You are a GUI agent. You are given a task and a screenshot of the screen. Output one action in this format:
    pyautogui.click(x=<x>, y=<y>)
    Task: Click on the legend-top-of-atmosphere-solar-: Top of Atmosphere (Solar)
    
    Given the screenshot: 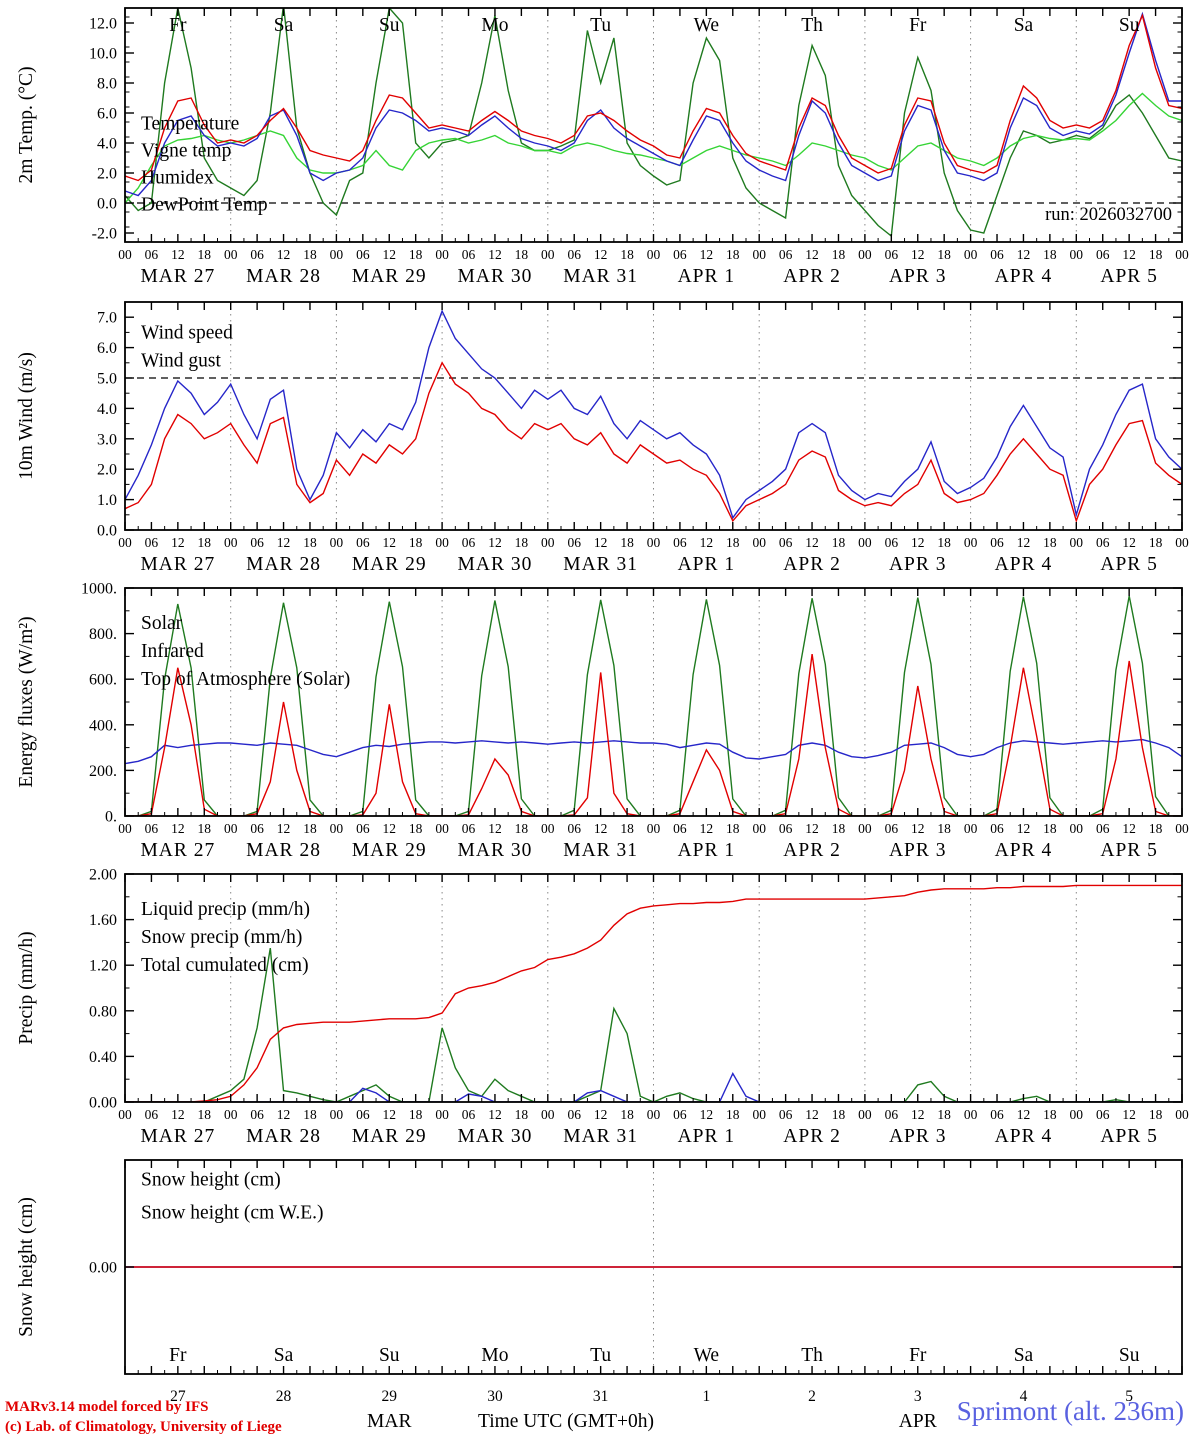 What is the action you would take?
    pyautogui.click(x=245, y=679)
    